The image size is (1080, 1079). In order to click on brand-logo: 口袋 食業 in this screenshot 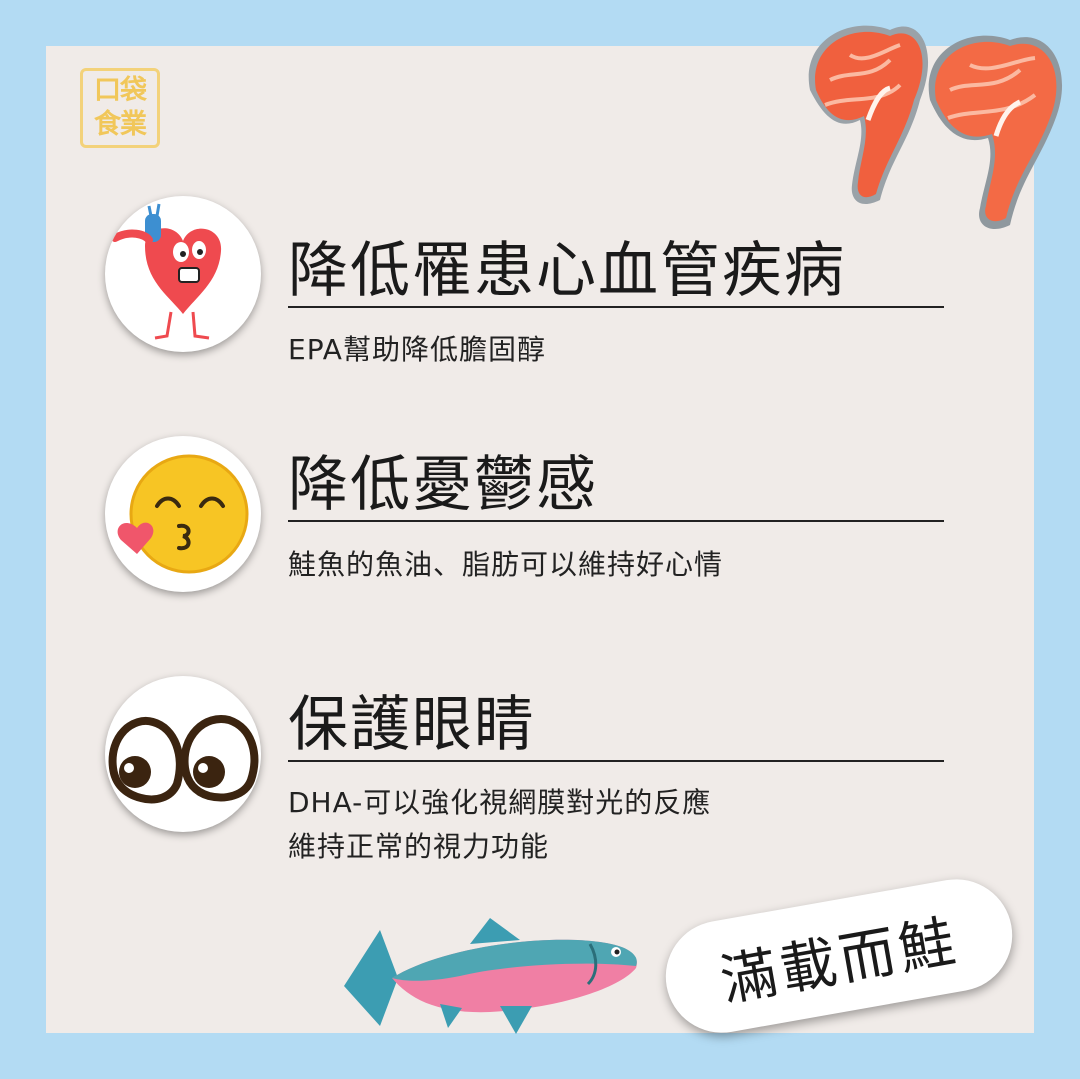, I will do `click(120, 108)`.